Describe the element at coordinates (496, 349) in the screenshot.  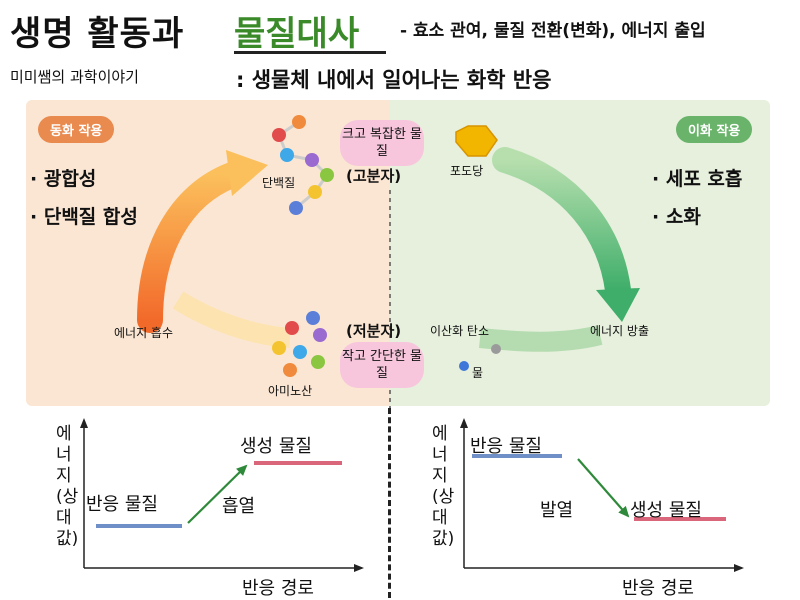
I see `co2-dot` at that location.